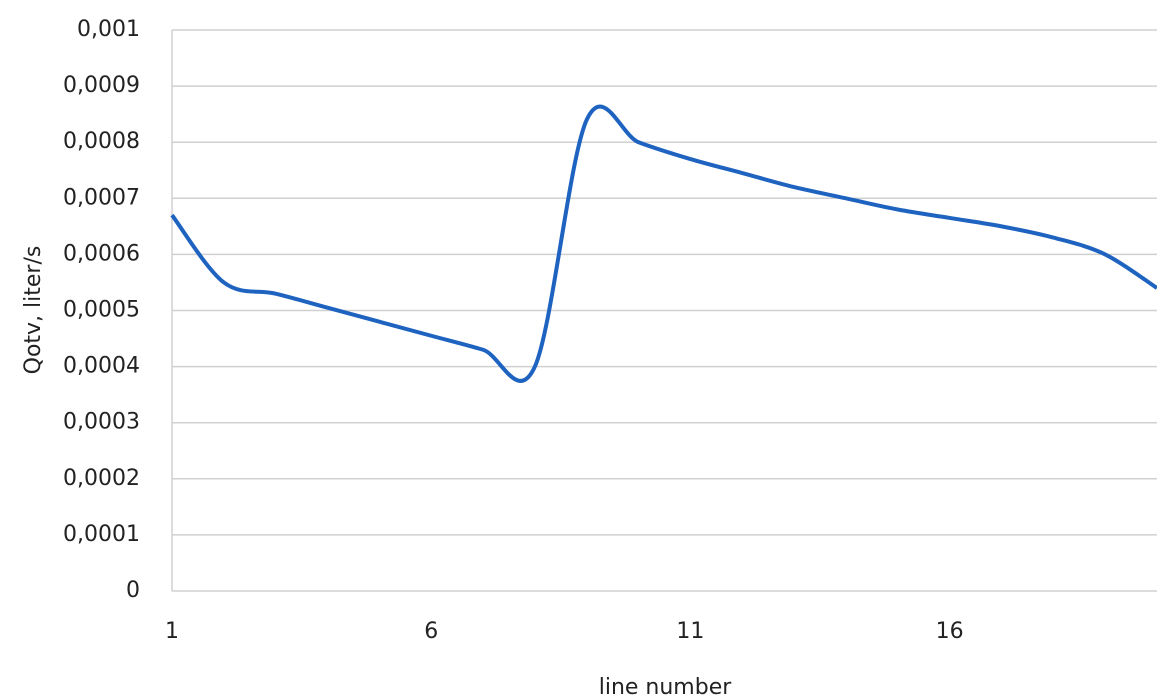  I want to click on y-tick-label: 0,0009, so click(101, 85).